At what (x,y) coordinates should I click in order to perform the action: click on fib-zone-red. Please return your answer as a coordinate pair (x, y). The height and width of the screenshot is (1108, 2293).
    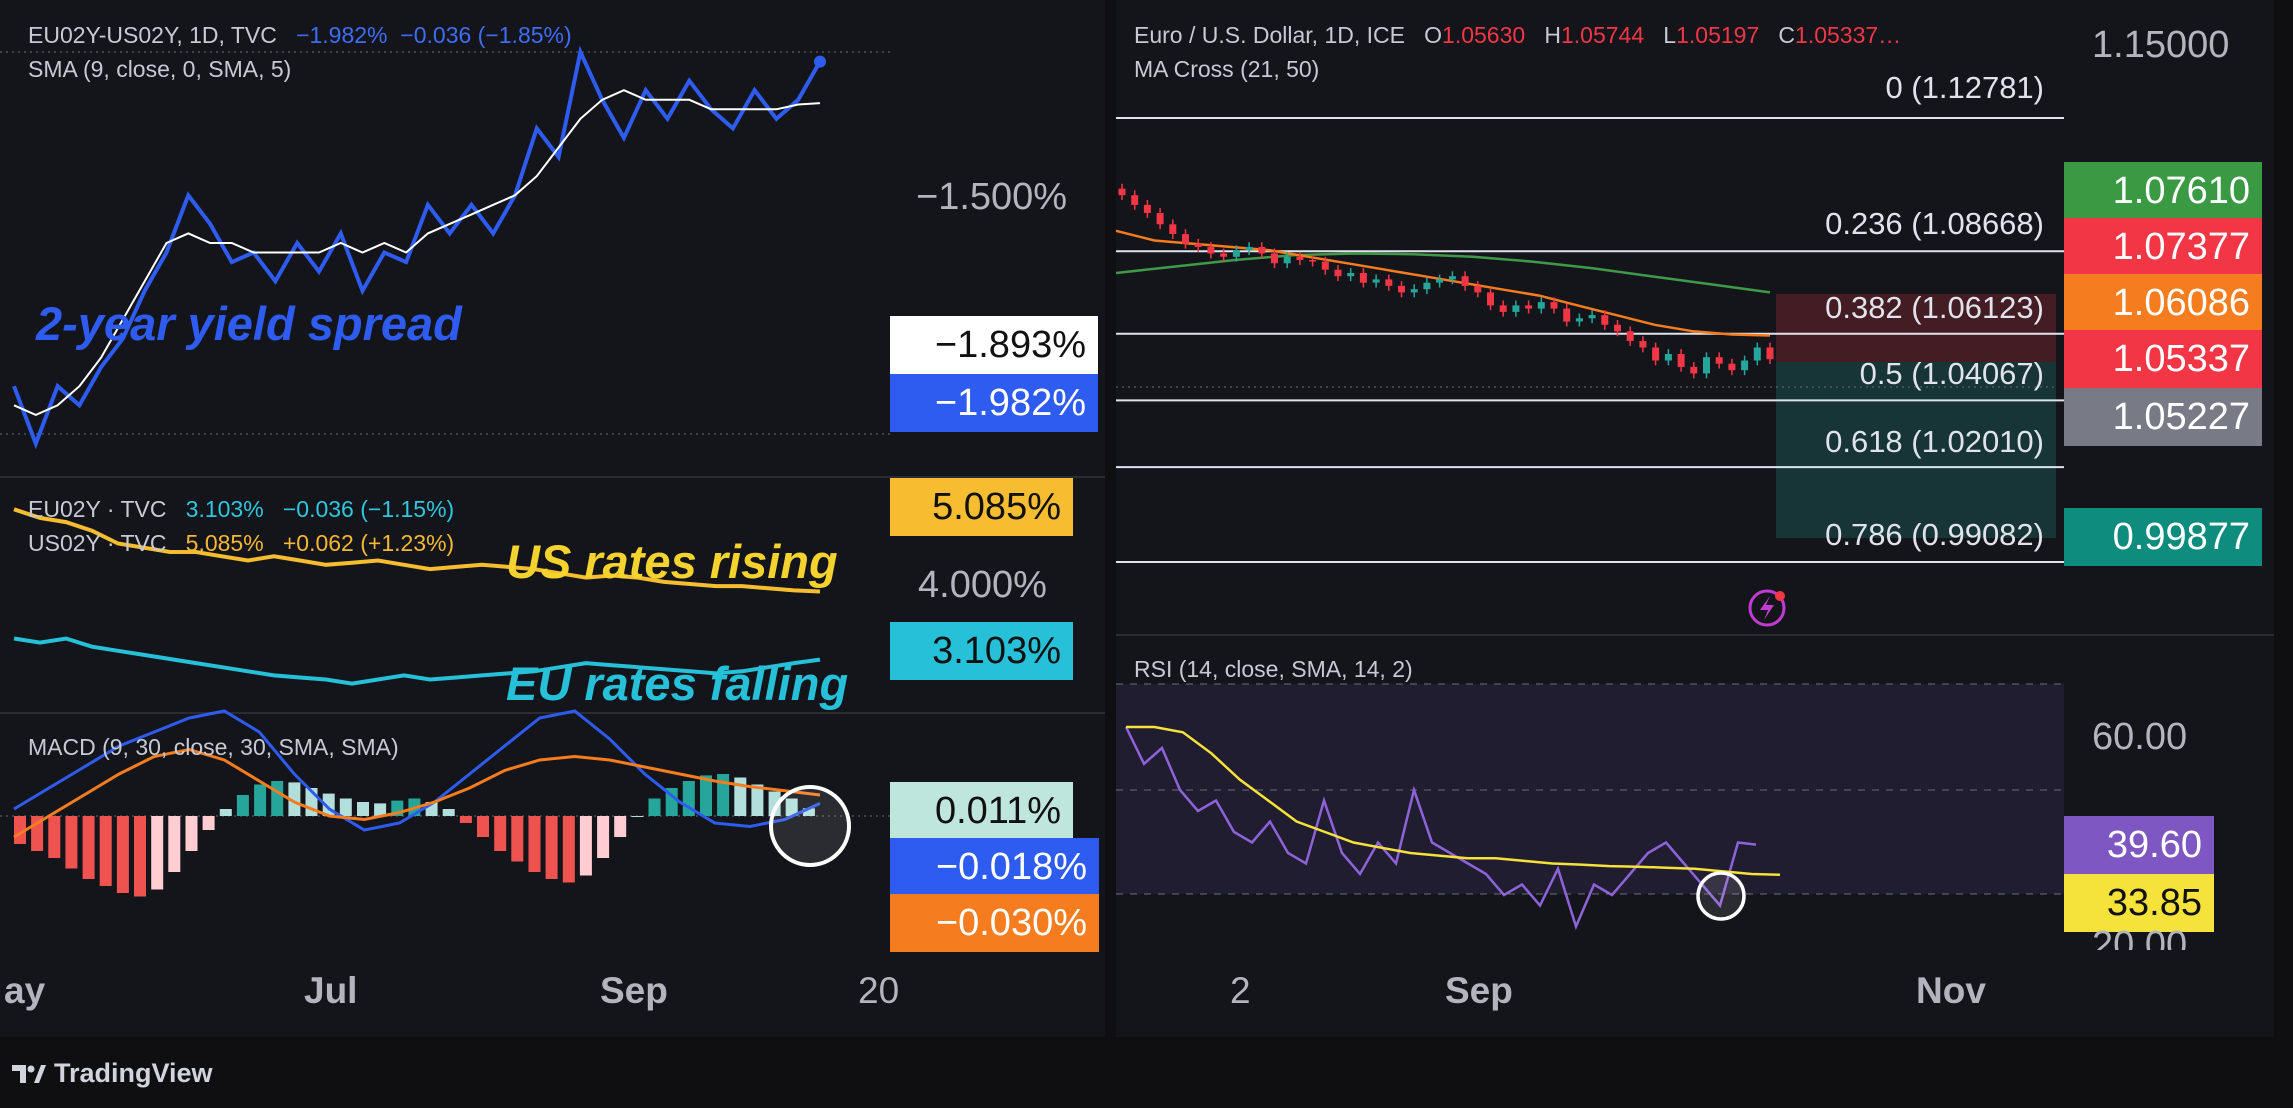
    Looking at the image, I should click on (1916, 328).